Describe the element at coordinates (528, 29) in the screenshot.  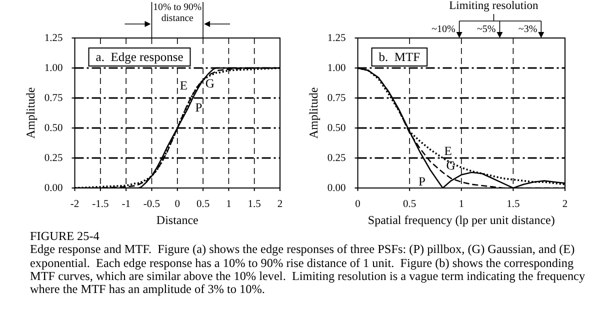
I see `text: ~3%` at that location.